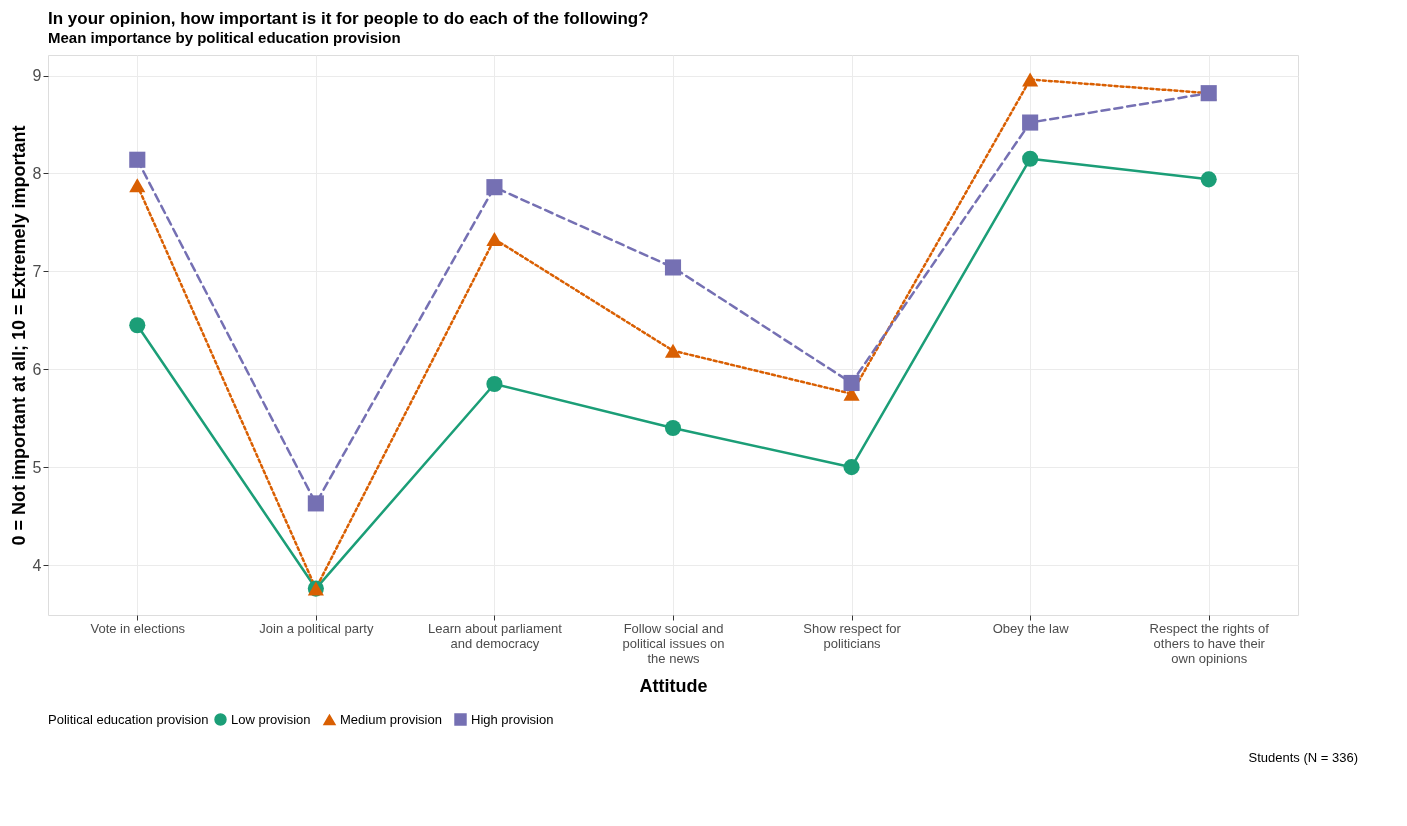  Describe the element at coordinates (1209, 643) in the screenshot. I see `x-tick-label: Respect the rights of others to have their own opinions` at that location.